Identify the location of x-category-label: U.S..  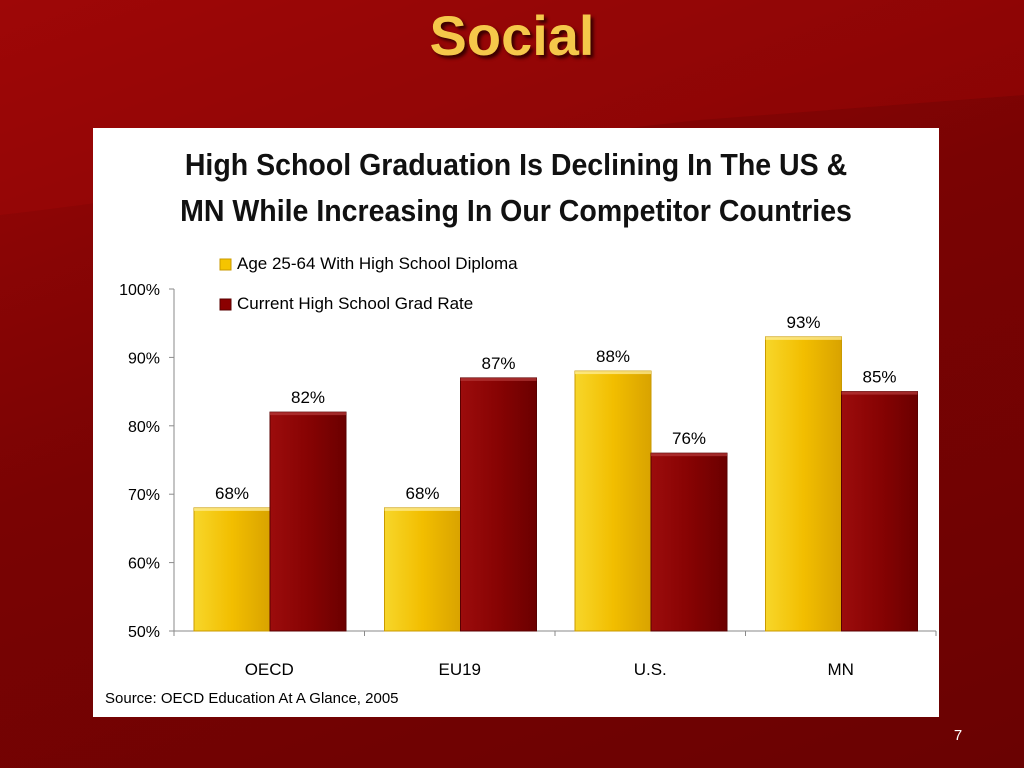
(650, 669).